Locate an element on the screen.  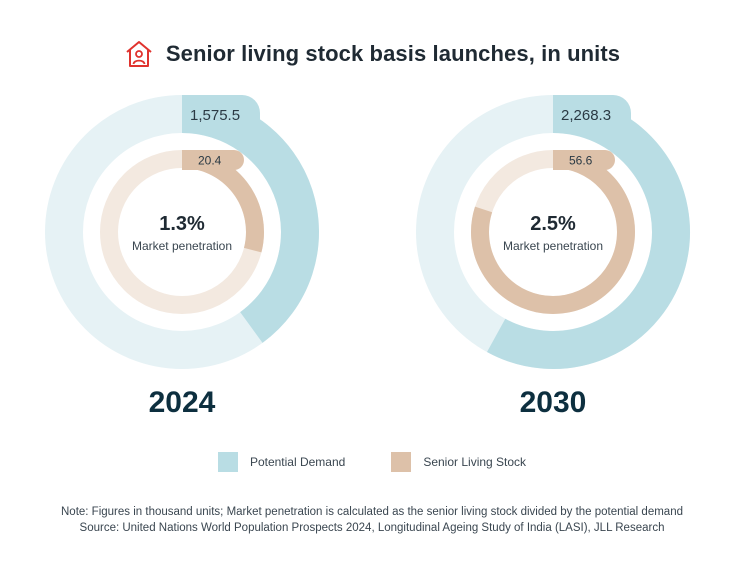
legend-item-demand: Potential Demand is located at coordinates (281, 462).